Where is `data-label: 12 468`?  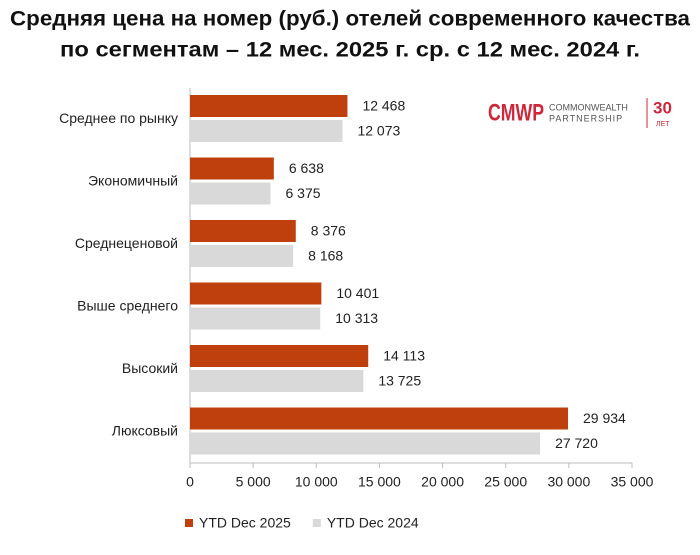
data-label: 12 468 is located at coordinates (383, 106).